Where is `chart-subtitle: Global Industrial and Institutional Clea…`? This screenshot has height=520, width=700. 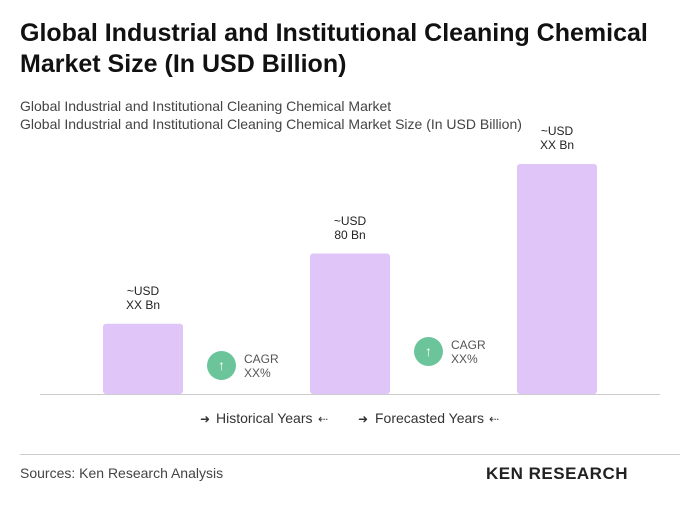
chart-subtitle: Global Industrial and Institutional Clea… is located at coordinates (271, 124).